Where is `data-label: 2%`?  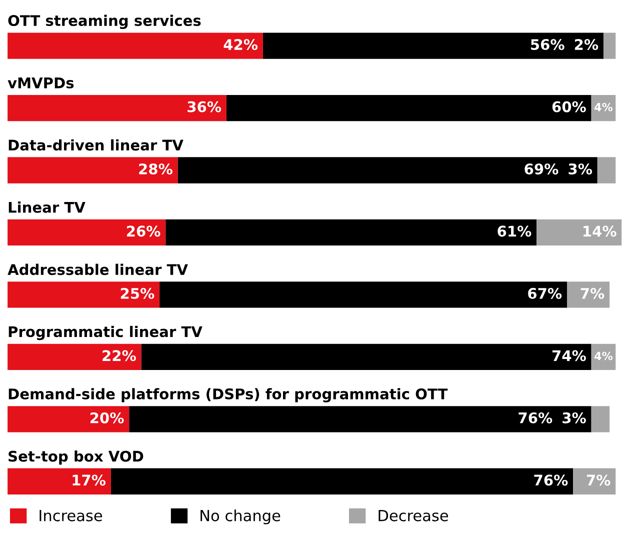 data-label: 2% is located at coordinates (586, 44).